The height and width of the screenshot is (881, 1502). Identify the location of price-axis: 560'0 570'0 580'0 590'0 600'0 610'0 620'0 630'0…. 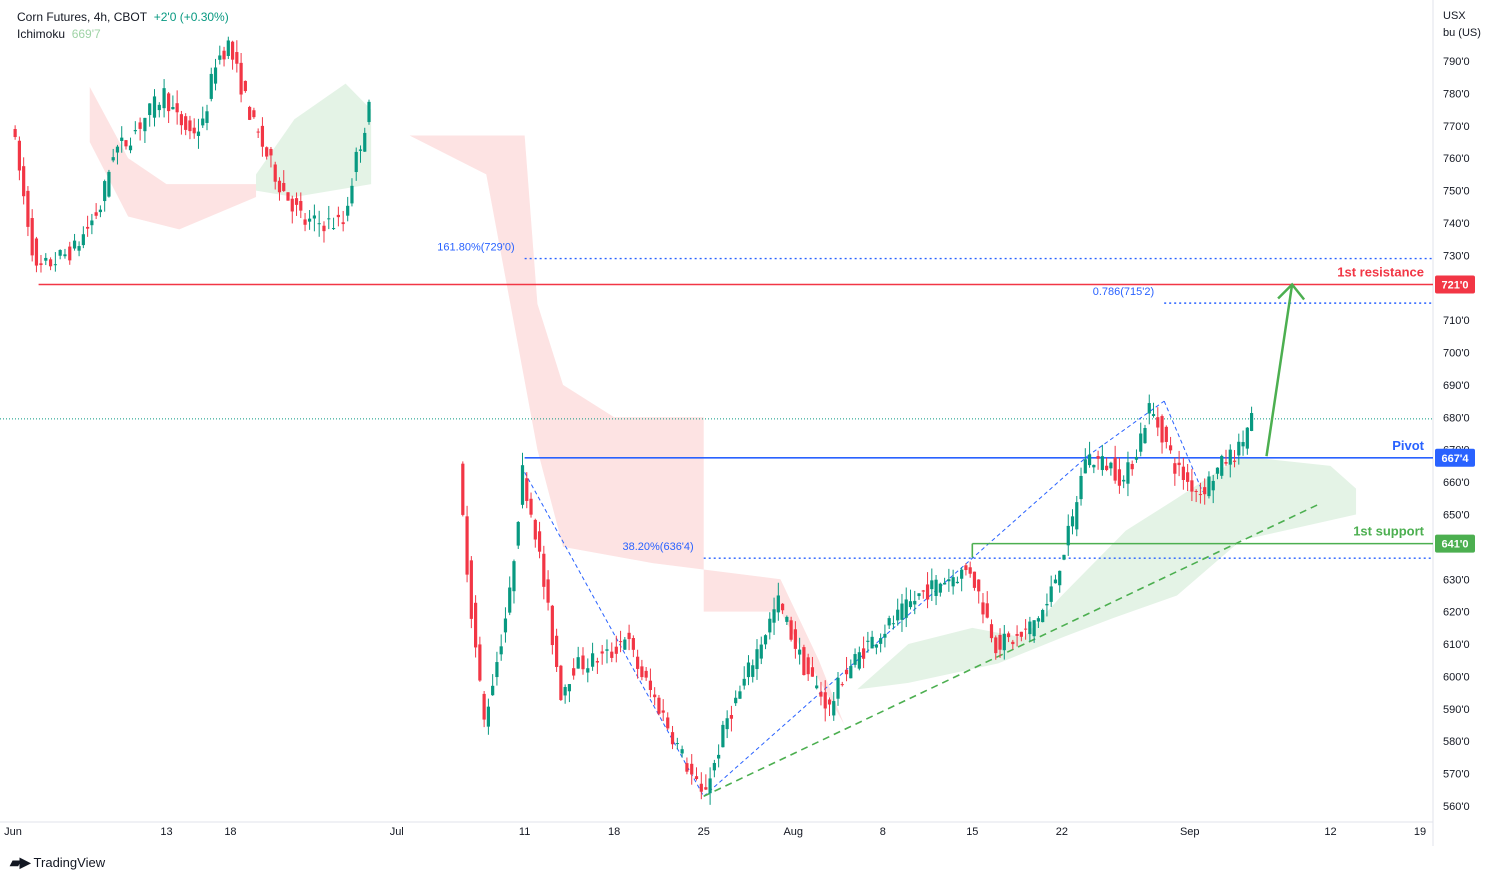
(1455, 434).